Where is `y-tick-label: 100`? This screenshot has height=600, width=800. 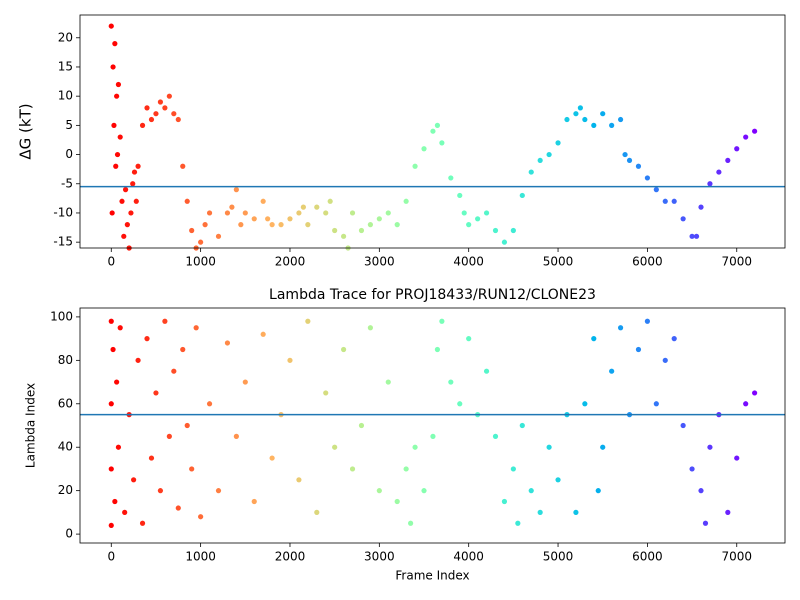 y-tick-label: 100 is located at coordinates (61, 316).